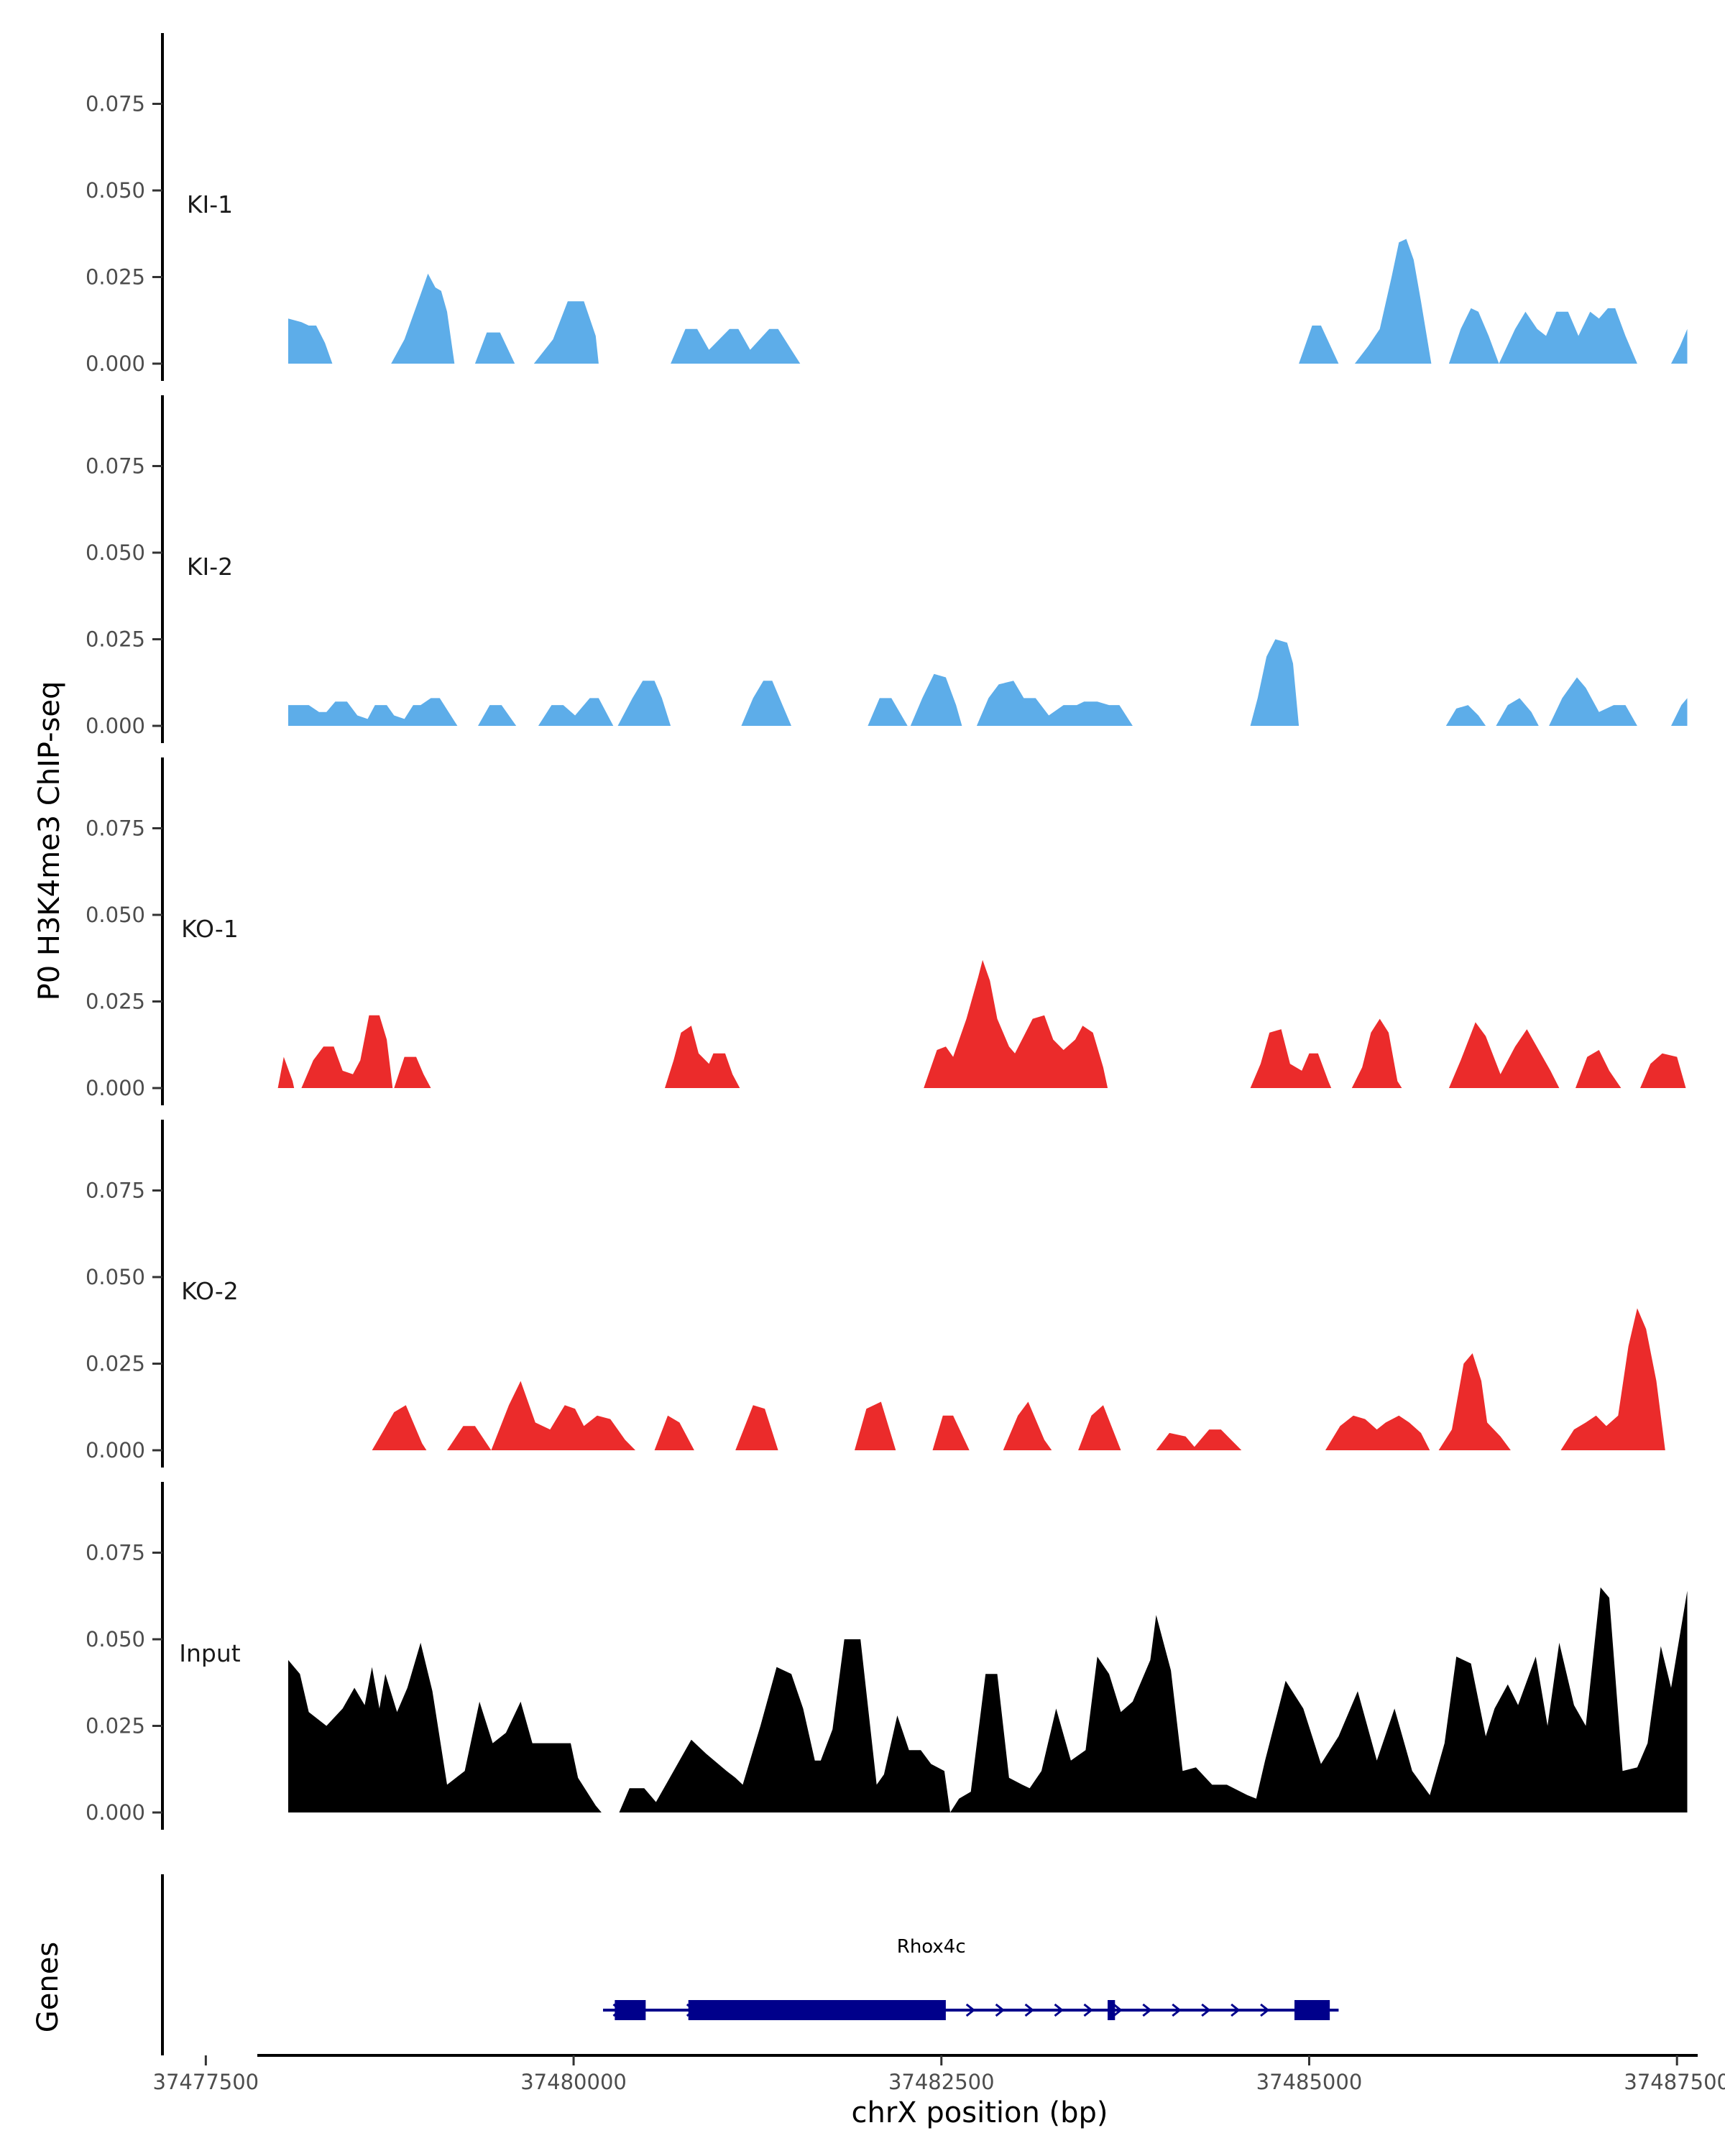 This screenshot has width=1725, height=2156. I want to click on track-label: KI-2, so click(210, 567).